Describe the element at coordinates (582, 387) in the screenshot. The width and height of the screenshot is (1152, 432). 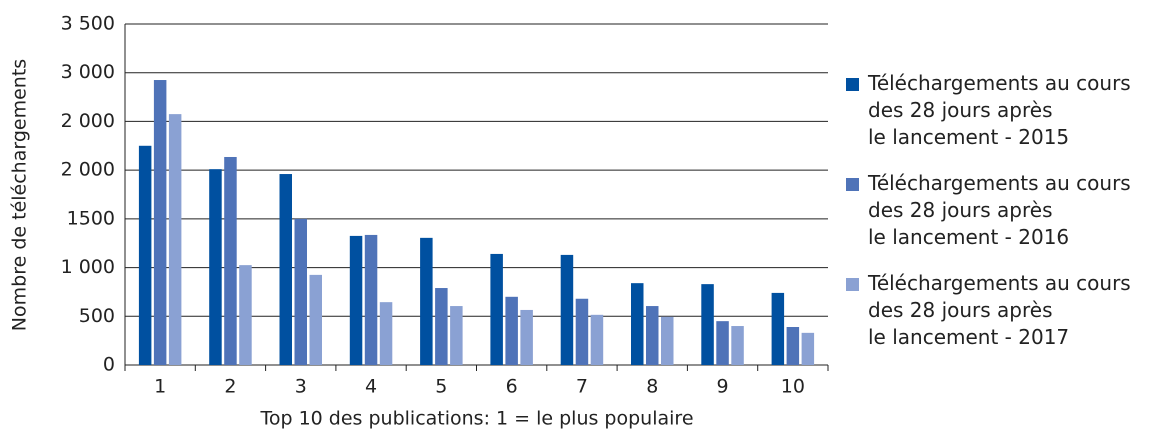
I see `x-tick-label: 7` at that location.